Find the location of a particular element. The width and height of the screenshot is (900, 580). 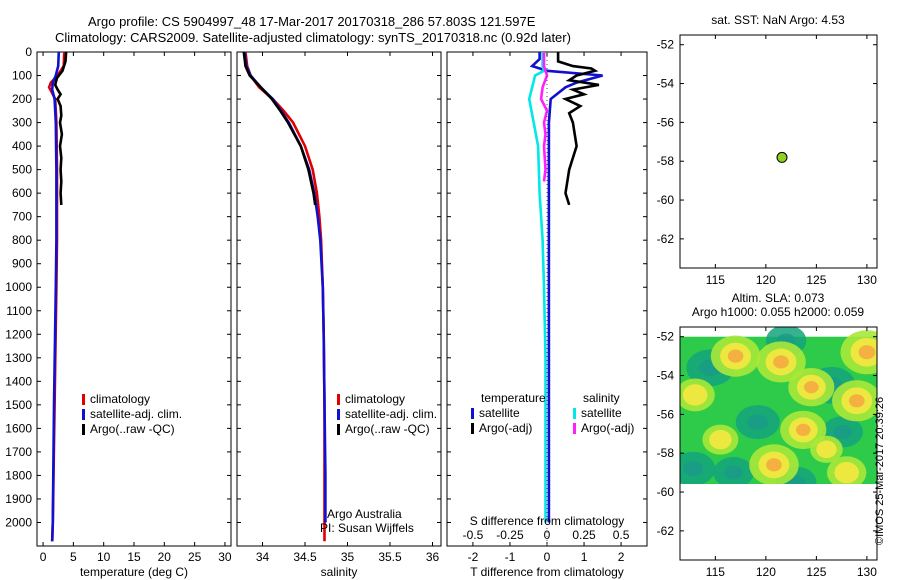

annotation-owner: Argo Australia is located at coordinates (364, 514).